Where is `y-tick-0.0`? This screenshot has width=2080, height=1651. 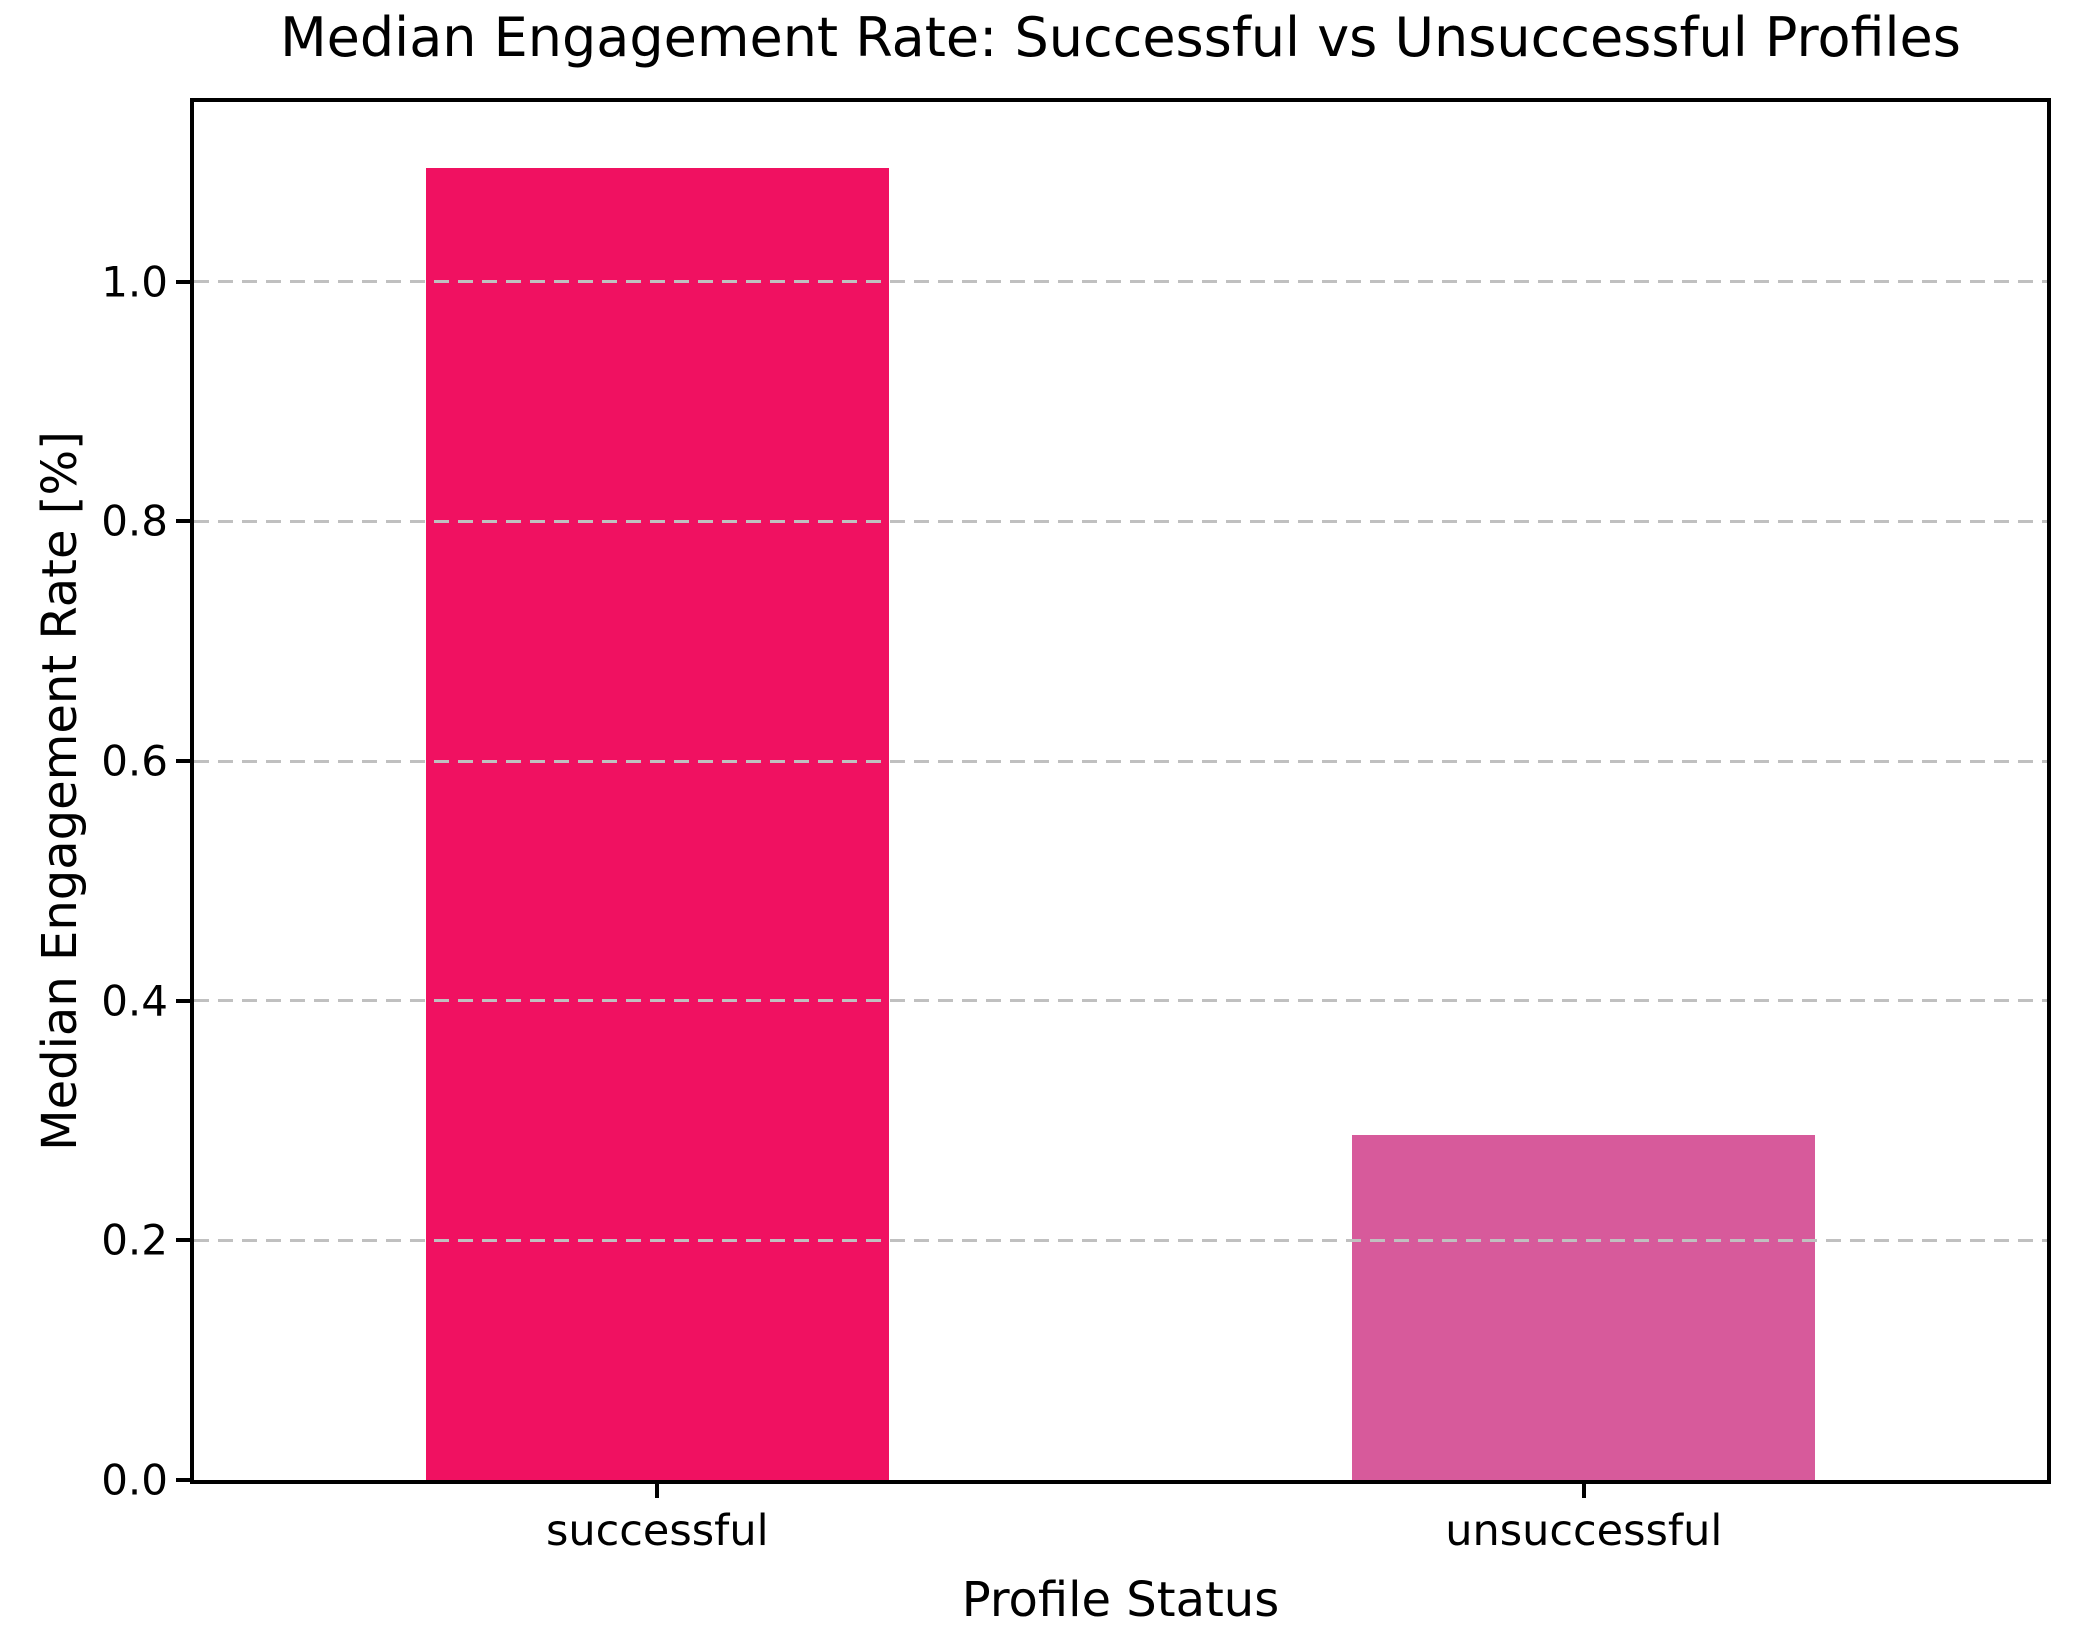
y-tick-0.0 is located at coordinates (183, 1480).